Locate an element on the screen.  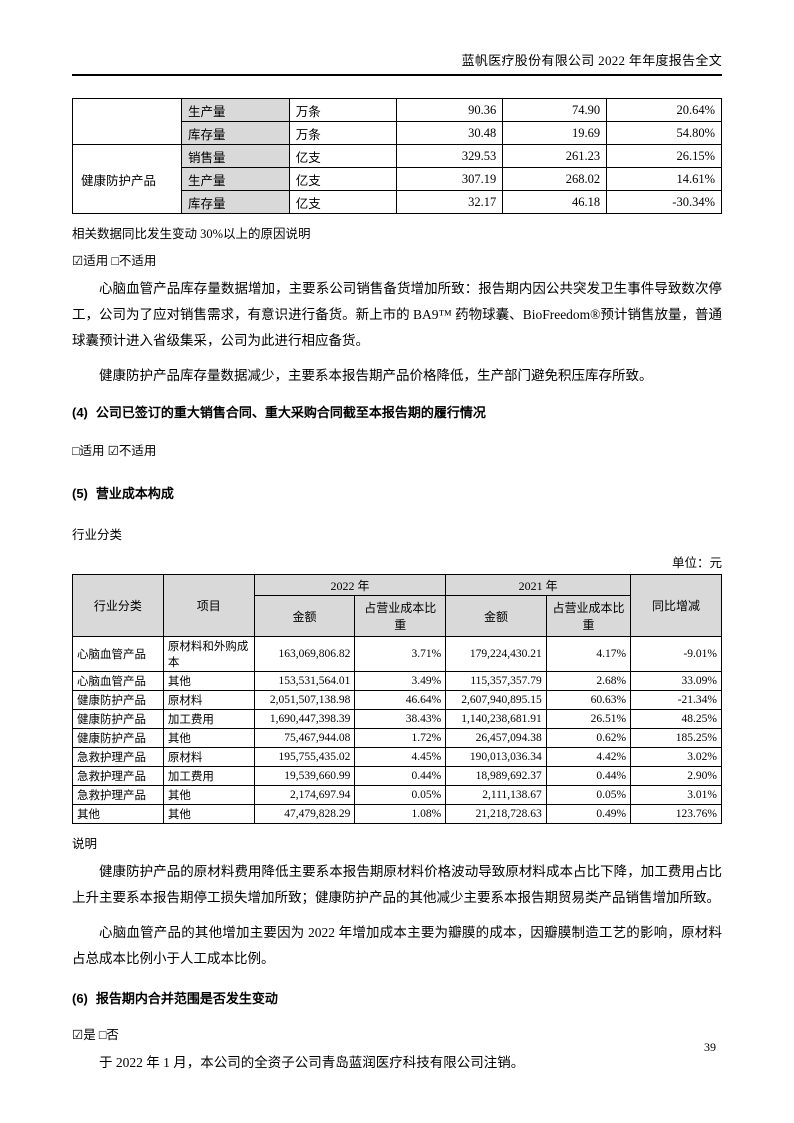
section-6-paragraph: 于 2022 年 1 月，本公司的全资子公司青岛蓝润医疗科技有限公司注销。 is located at coordinates (312, 1062).